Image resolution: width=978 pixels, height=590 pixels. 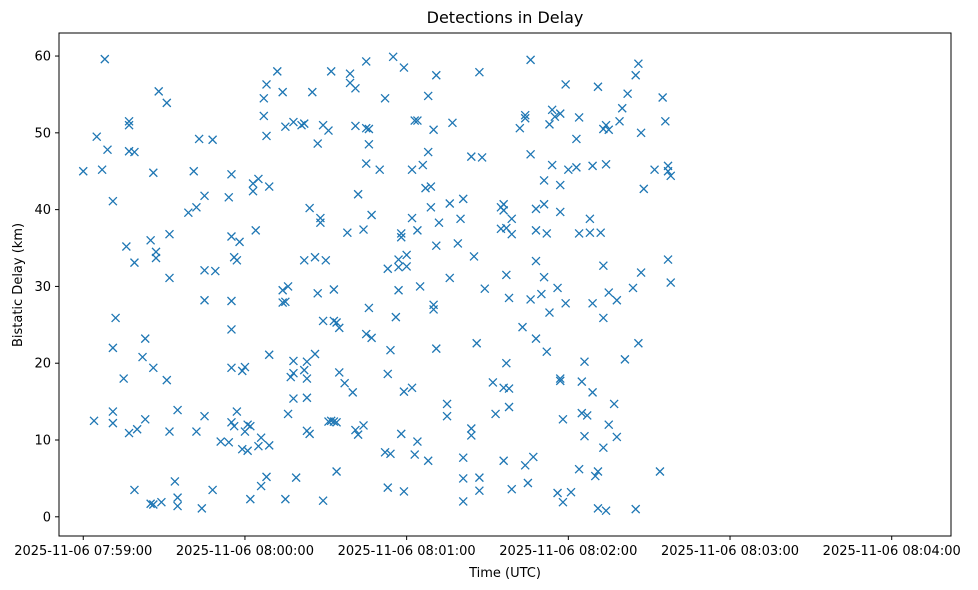 I want to click on x-tick-label: 2025-11-06 07:59:00, so click(x=83, y=551).